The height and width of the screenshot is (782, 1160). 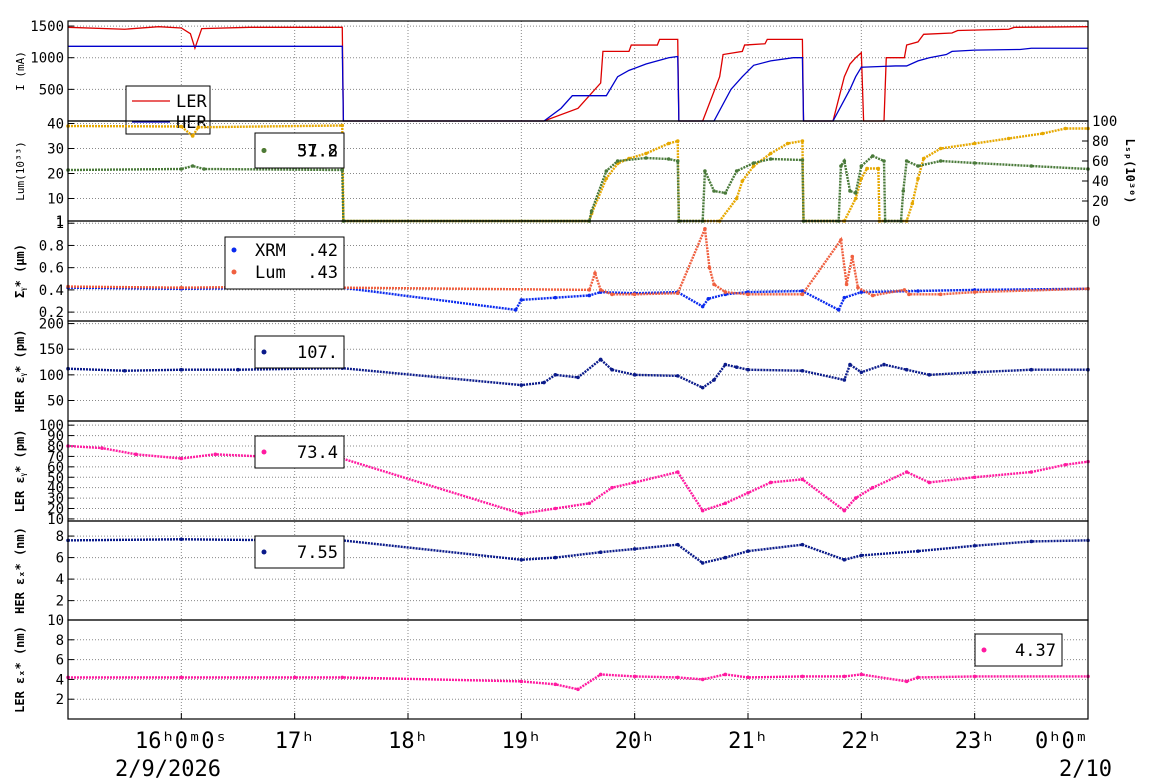 What do you see at coordinates (317, 353) in the screenshot?
I see `legend-value: 107.` at bounding box center [317, 353].